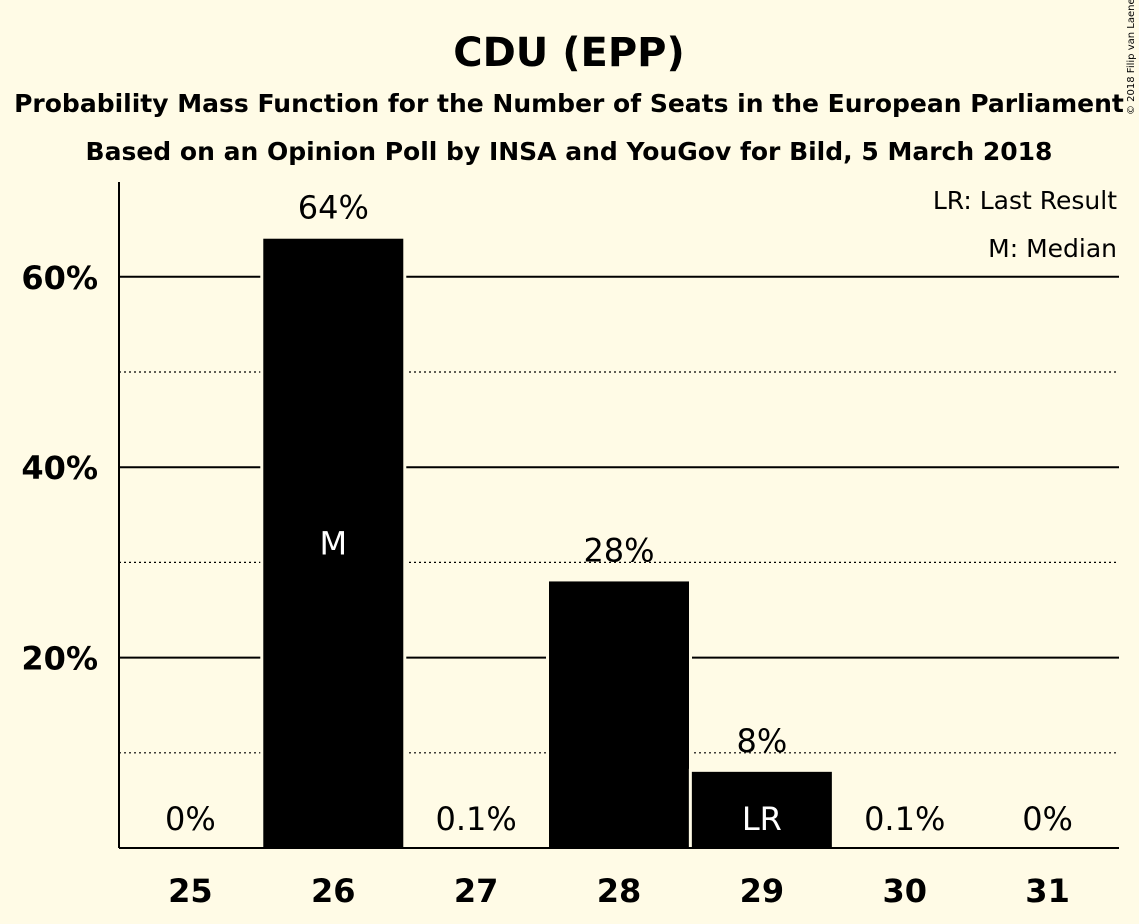  What do you see at coordinates (190, 819) in the screenshot?
I see `value-label-25: 0%` at bounding box center [190, 819].